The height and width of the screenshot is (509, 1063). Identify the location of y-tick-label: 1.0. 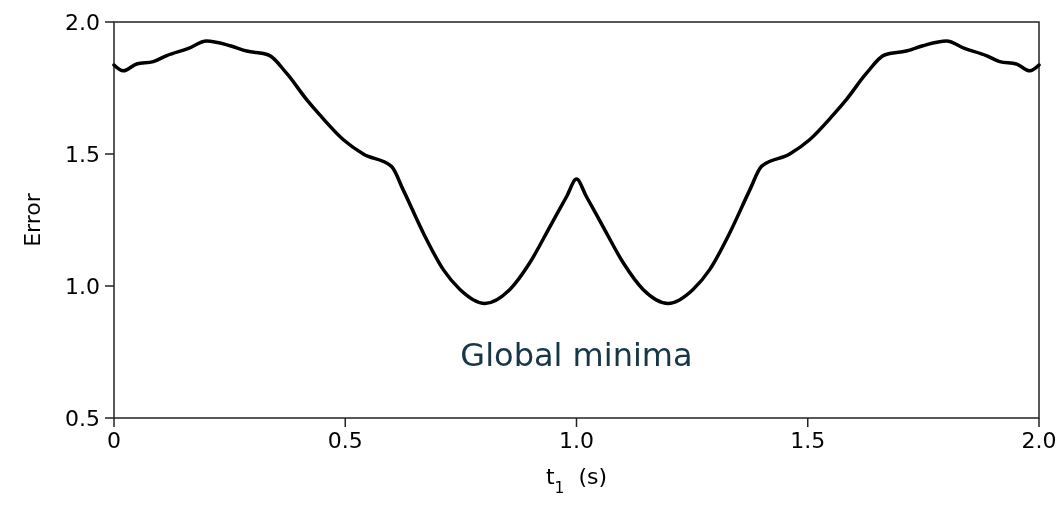
(82, 286).